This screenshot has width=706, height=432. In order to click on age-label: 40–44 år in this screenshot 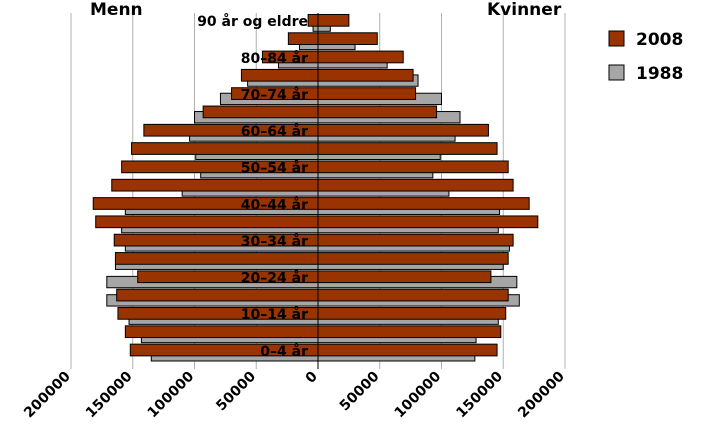, I will do `click(274, 204)`.